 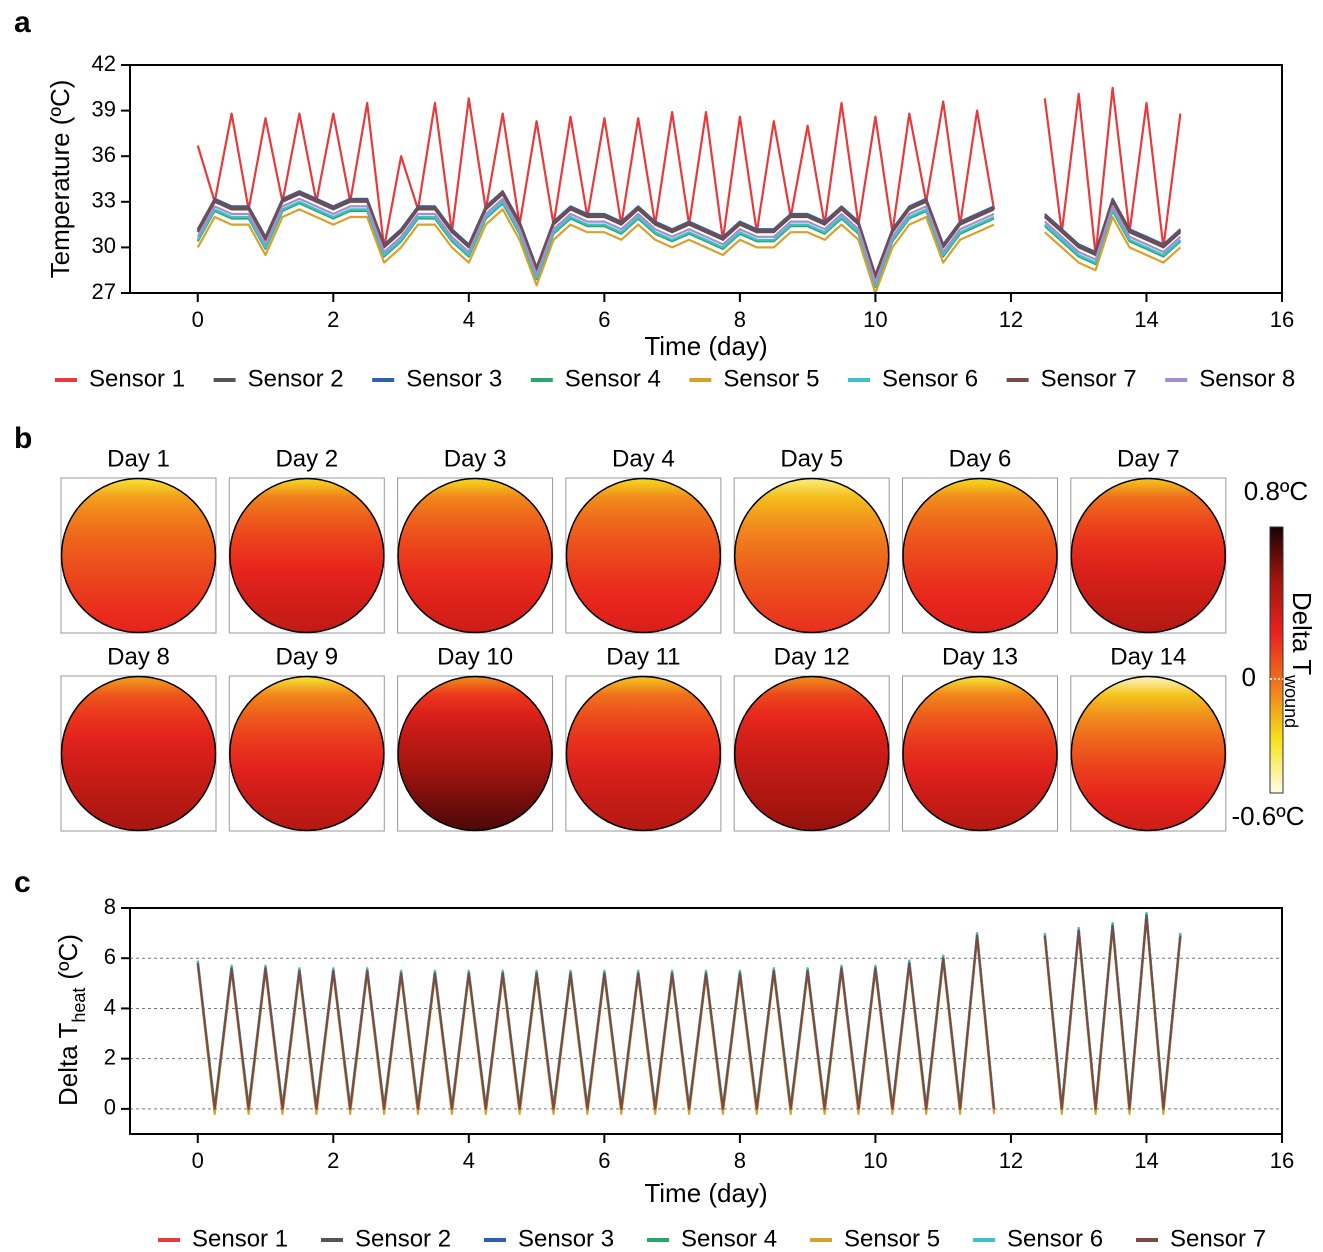 I want to click on map-title: Day 6, so click(x=980, y=458).